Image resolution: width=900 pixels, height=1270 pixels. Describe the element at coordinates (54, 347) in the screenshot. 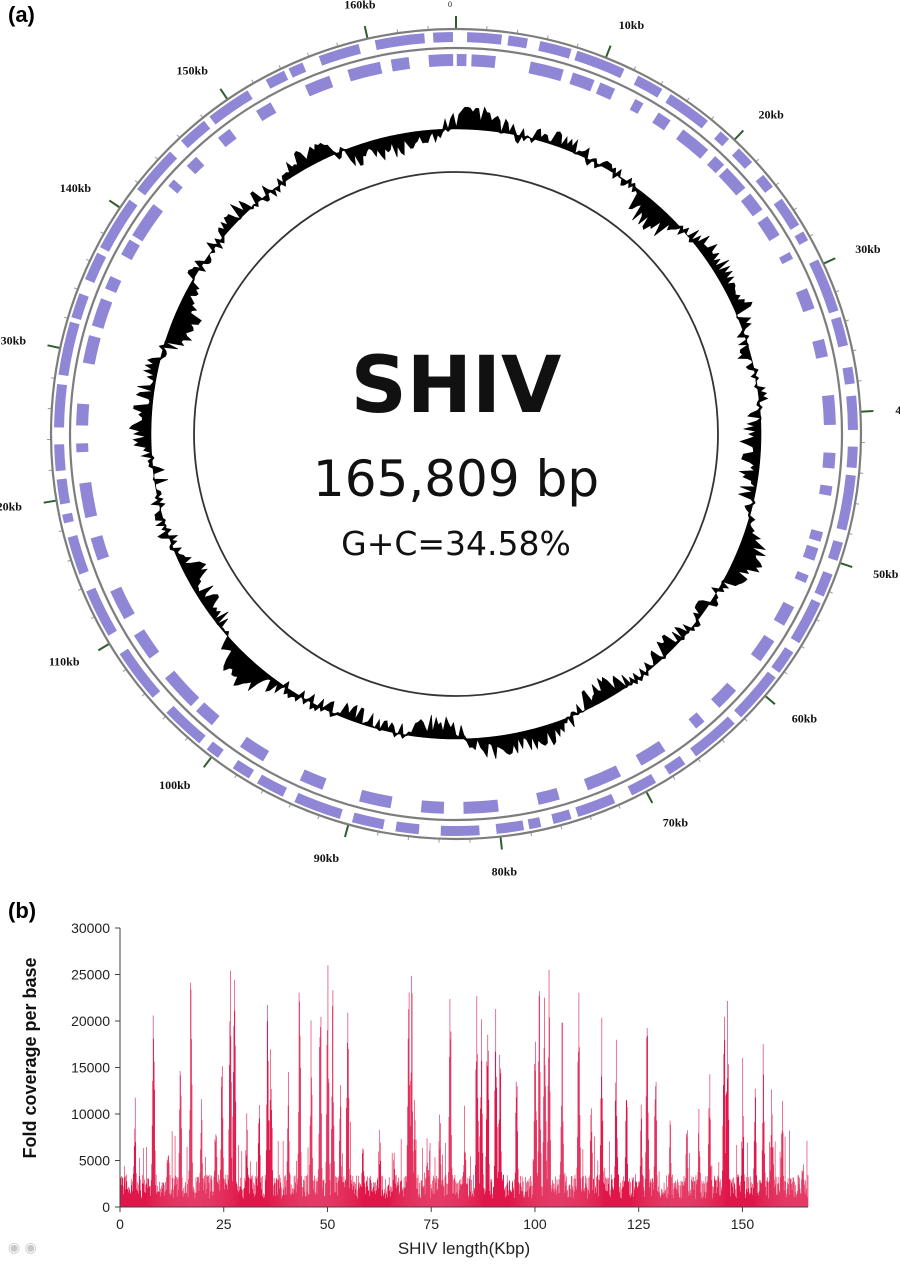

I see `major-tick` at that location.